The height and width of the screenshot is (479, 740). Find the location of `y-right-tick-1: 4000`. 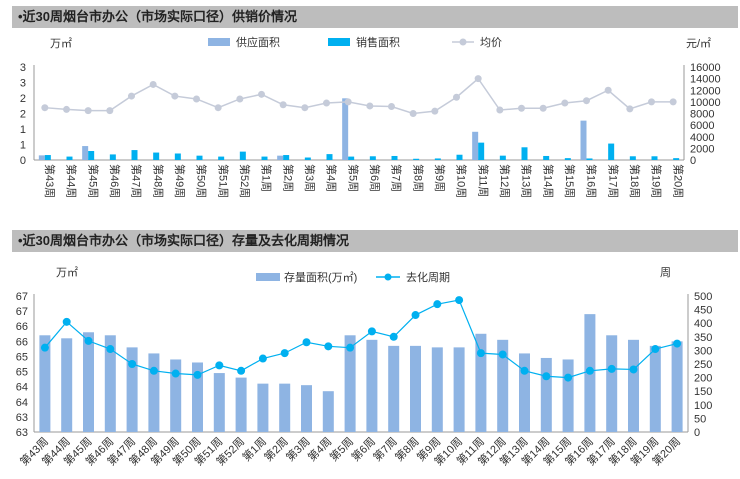

y-right-tick-1: 4000 is located at coordinates (702, 138).